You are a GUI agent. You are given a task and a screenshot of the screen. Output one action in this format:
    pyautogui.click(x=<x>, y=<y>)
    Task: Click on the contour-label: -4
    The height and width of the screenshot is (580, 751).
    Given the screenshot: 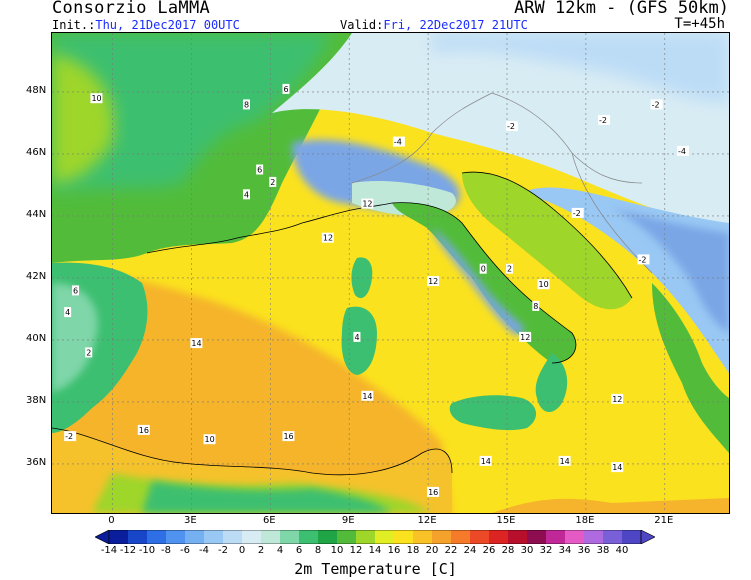 What is the action you would take?
    pyautogui.click(x=398, y=142)
    